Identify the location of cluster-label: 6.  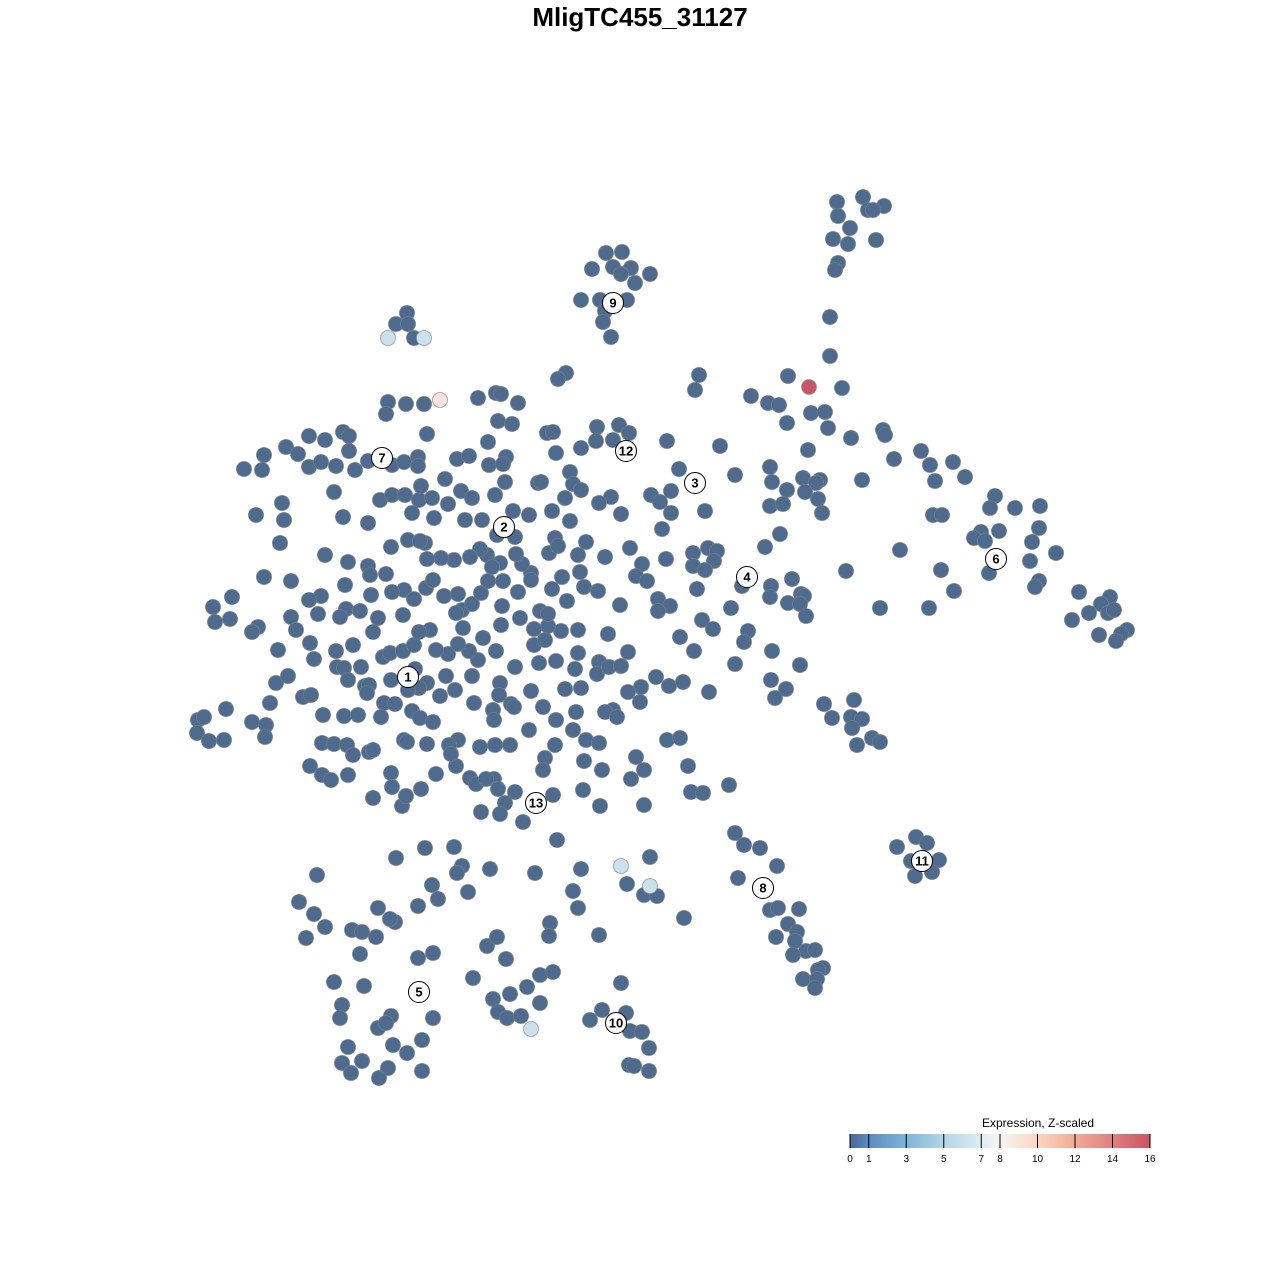
(996, 559).